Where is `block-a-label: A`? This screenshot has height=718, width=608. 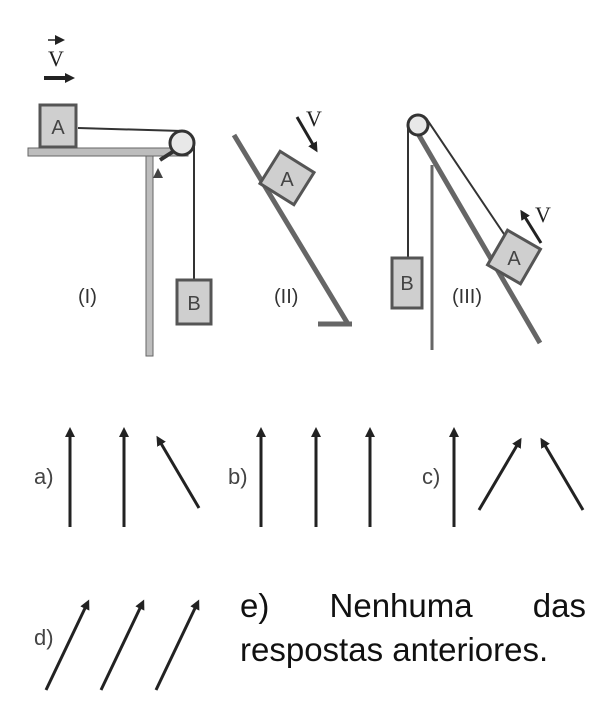
block-a-label: A is located at coordinates (58, 128).